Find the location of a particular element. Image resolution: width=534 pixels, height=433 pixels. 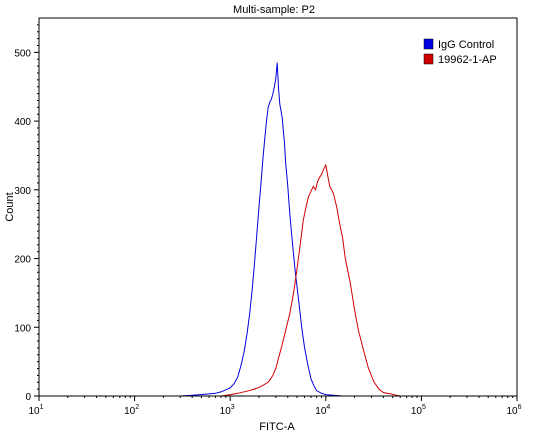

y-tick-label: 0 is located at coordinates (28, 397).